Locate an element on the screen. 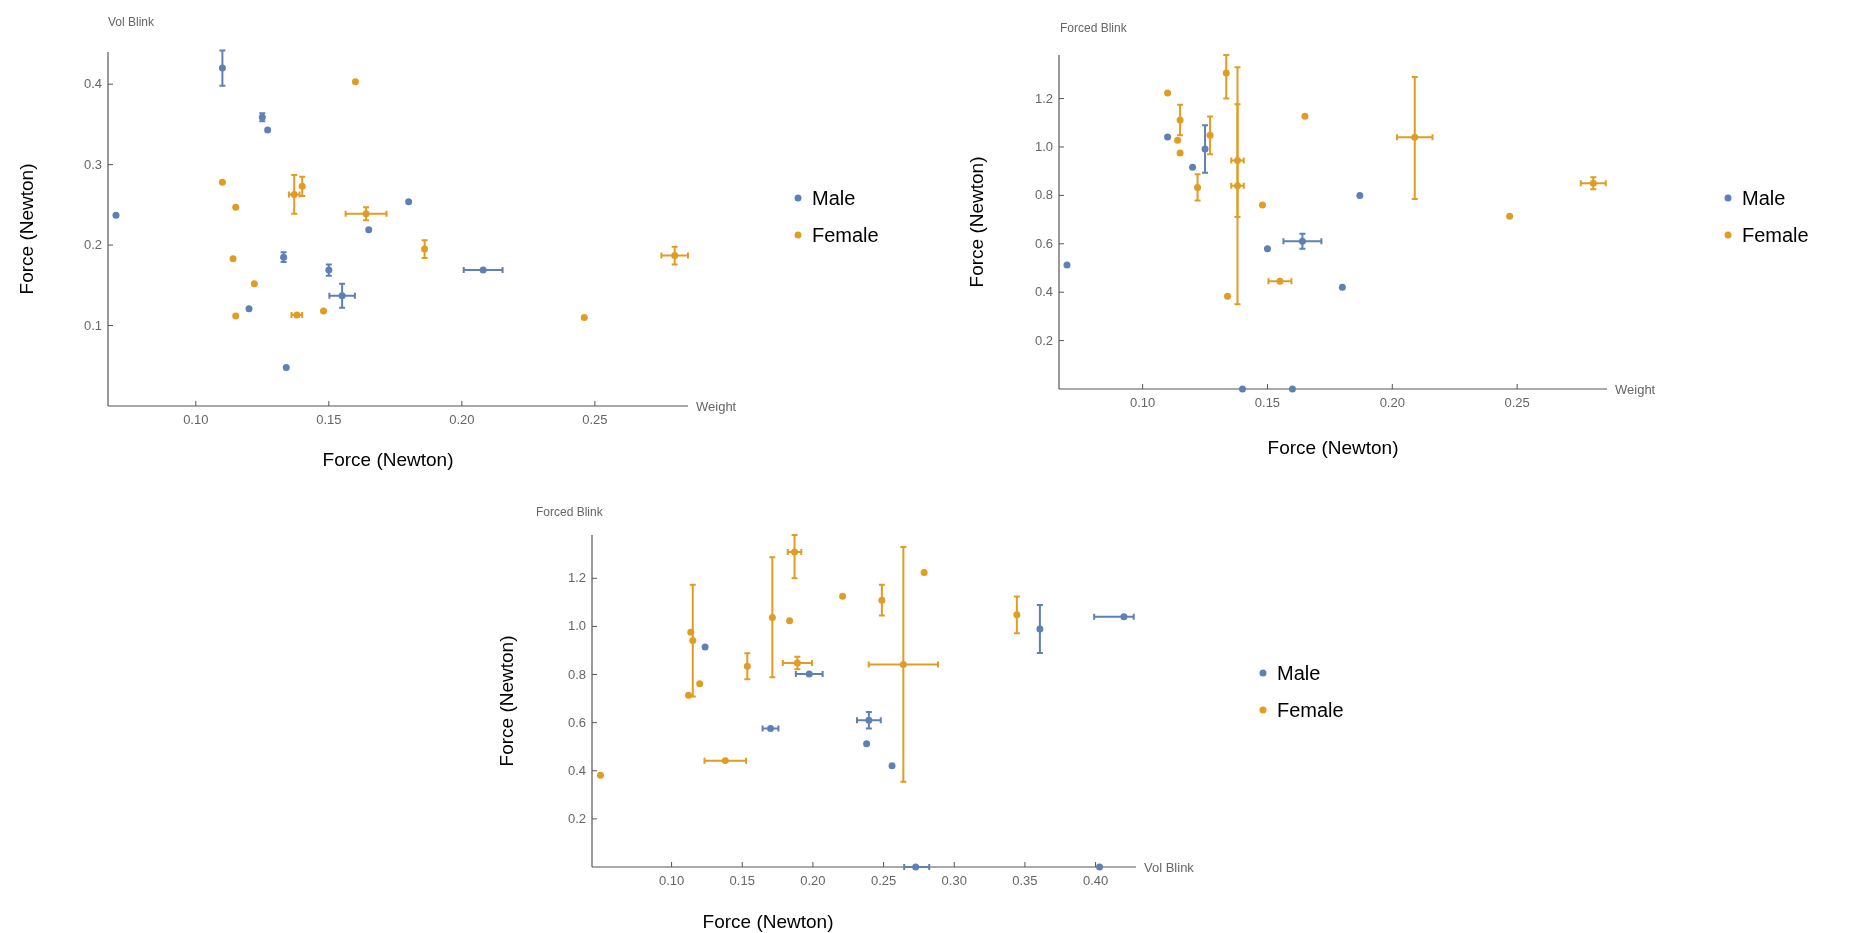  y-tick-label: 0.1 is located at coordinates (92, 325).